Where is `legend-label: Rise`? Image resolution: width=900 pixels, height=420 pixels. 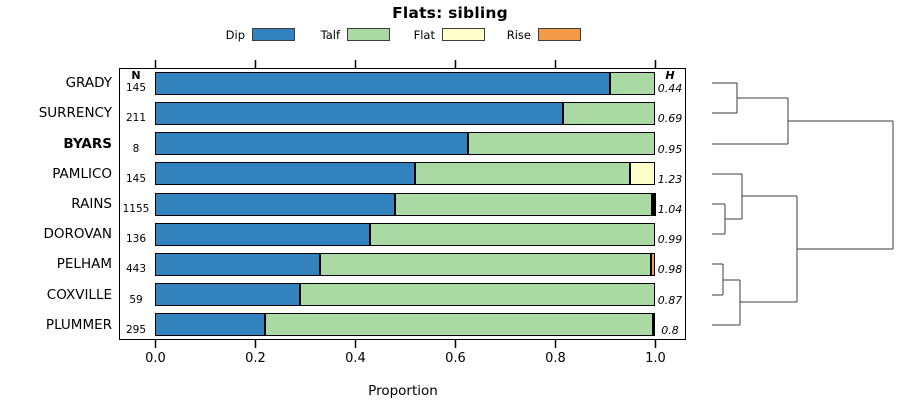
legend-label: Rise is located at coordinates (518, 34).